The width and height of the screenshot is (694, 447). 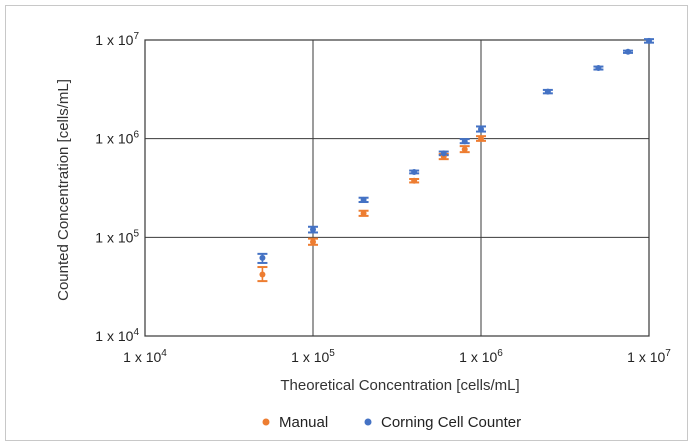 What do you see at coordinates (117, 236) in the screenshot?
I see `y-tick-label: 1 x 10⁵` at bounding box center [117, 236].